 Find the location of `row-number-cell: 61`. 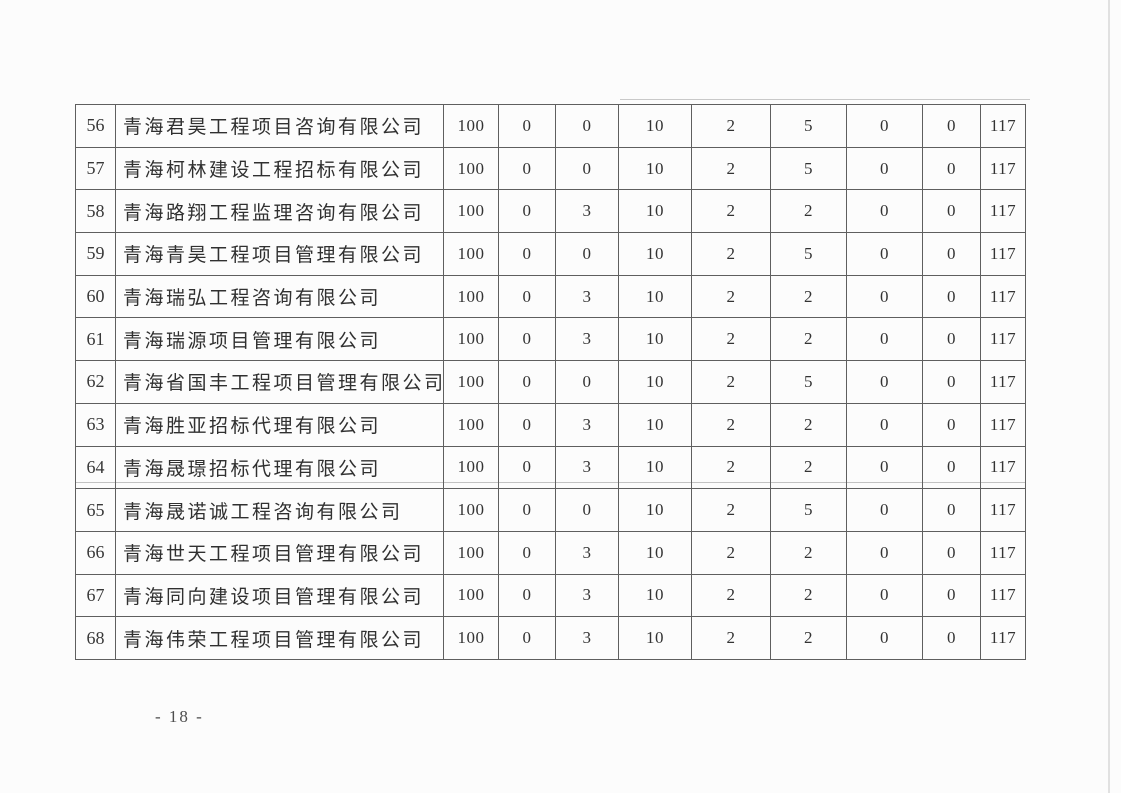

row-number-cell: 61 is located at coordinates (95, 339).